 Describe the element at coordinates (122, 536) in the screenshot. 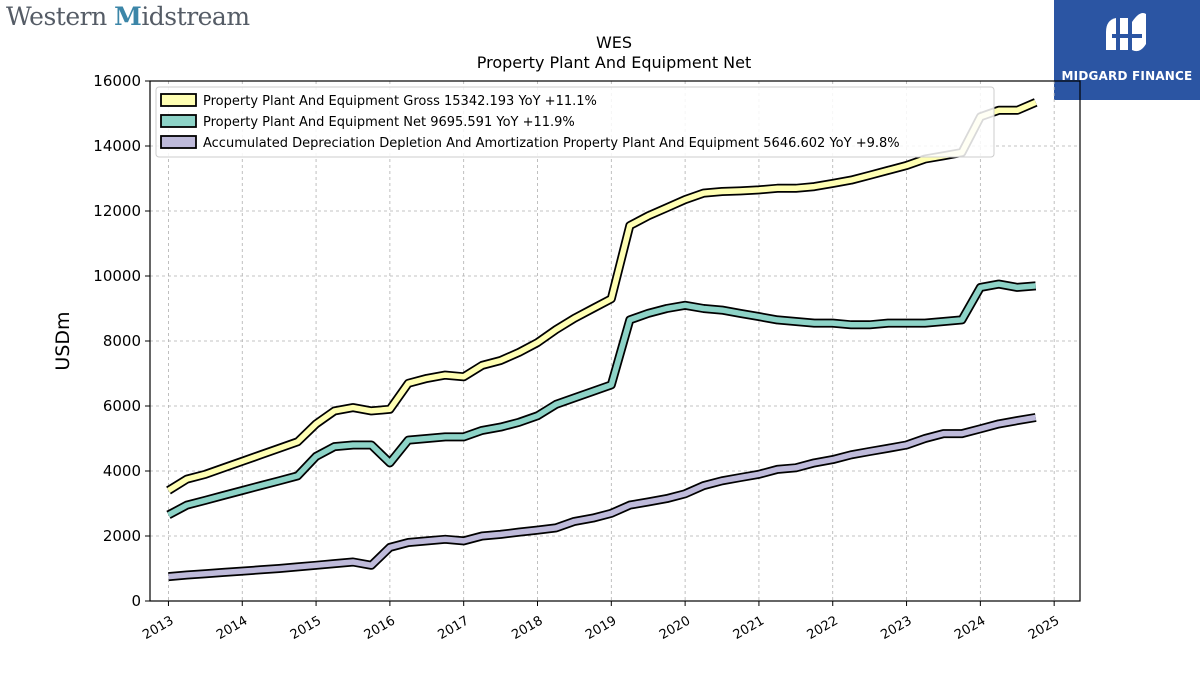

I see `y-tick-label: 2000` at that location.